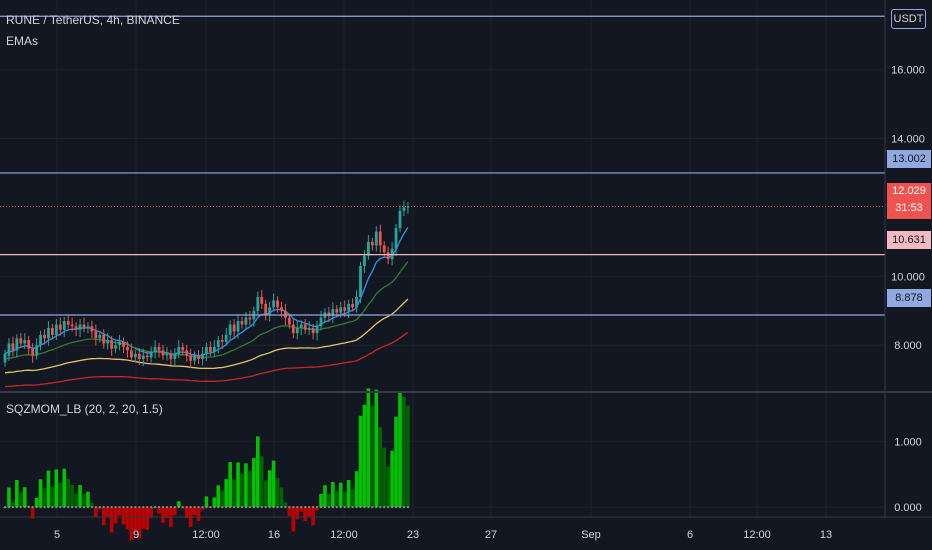  What do you see at coordinates (909, 298) in the screenshot?
I see `level-tag-8878: 8.878` at bounding box center [909, 298].